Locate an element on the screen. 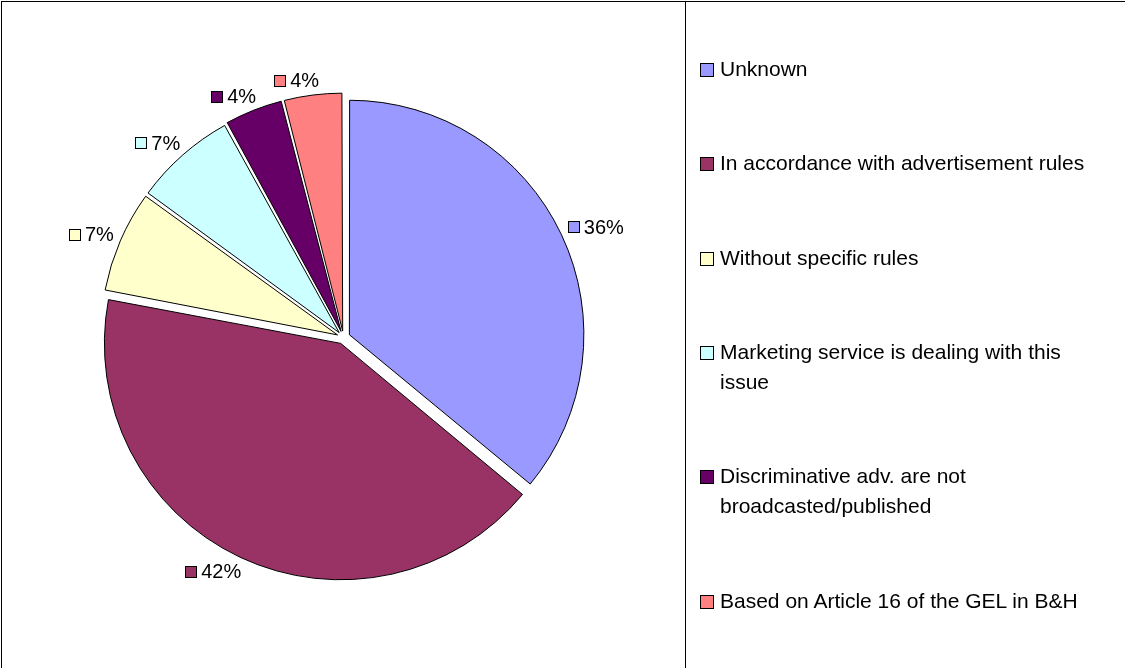 This screenshot has width=1125, height=668. data-label: 42% is located at coordinates (221, 571).